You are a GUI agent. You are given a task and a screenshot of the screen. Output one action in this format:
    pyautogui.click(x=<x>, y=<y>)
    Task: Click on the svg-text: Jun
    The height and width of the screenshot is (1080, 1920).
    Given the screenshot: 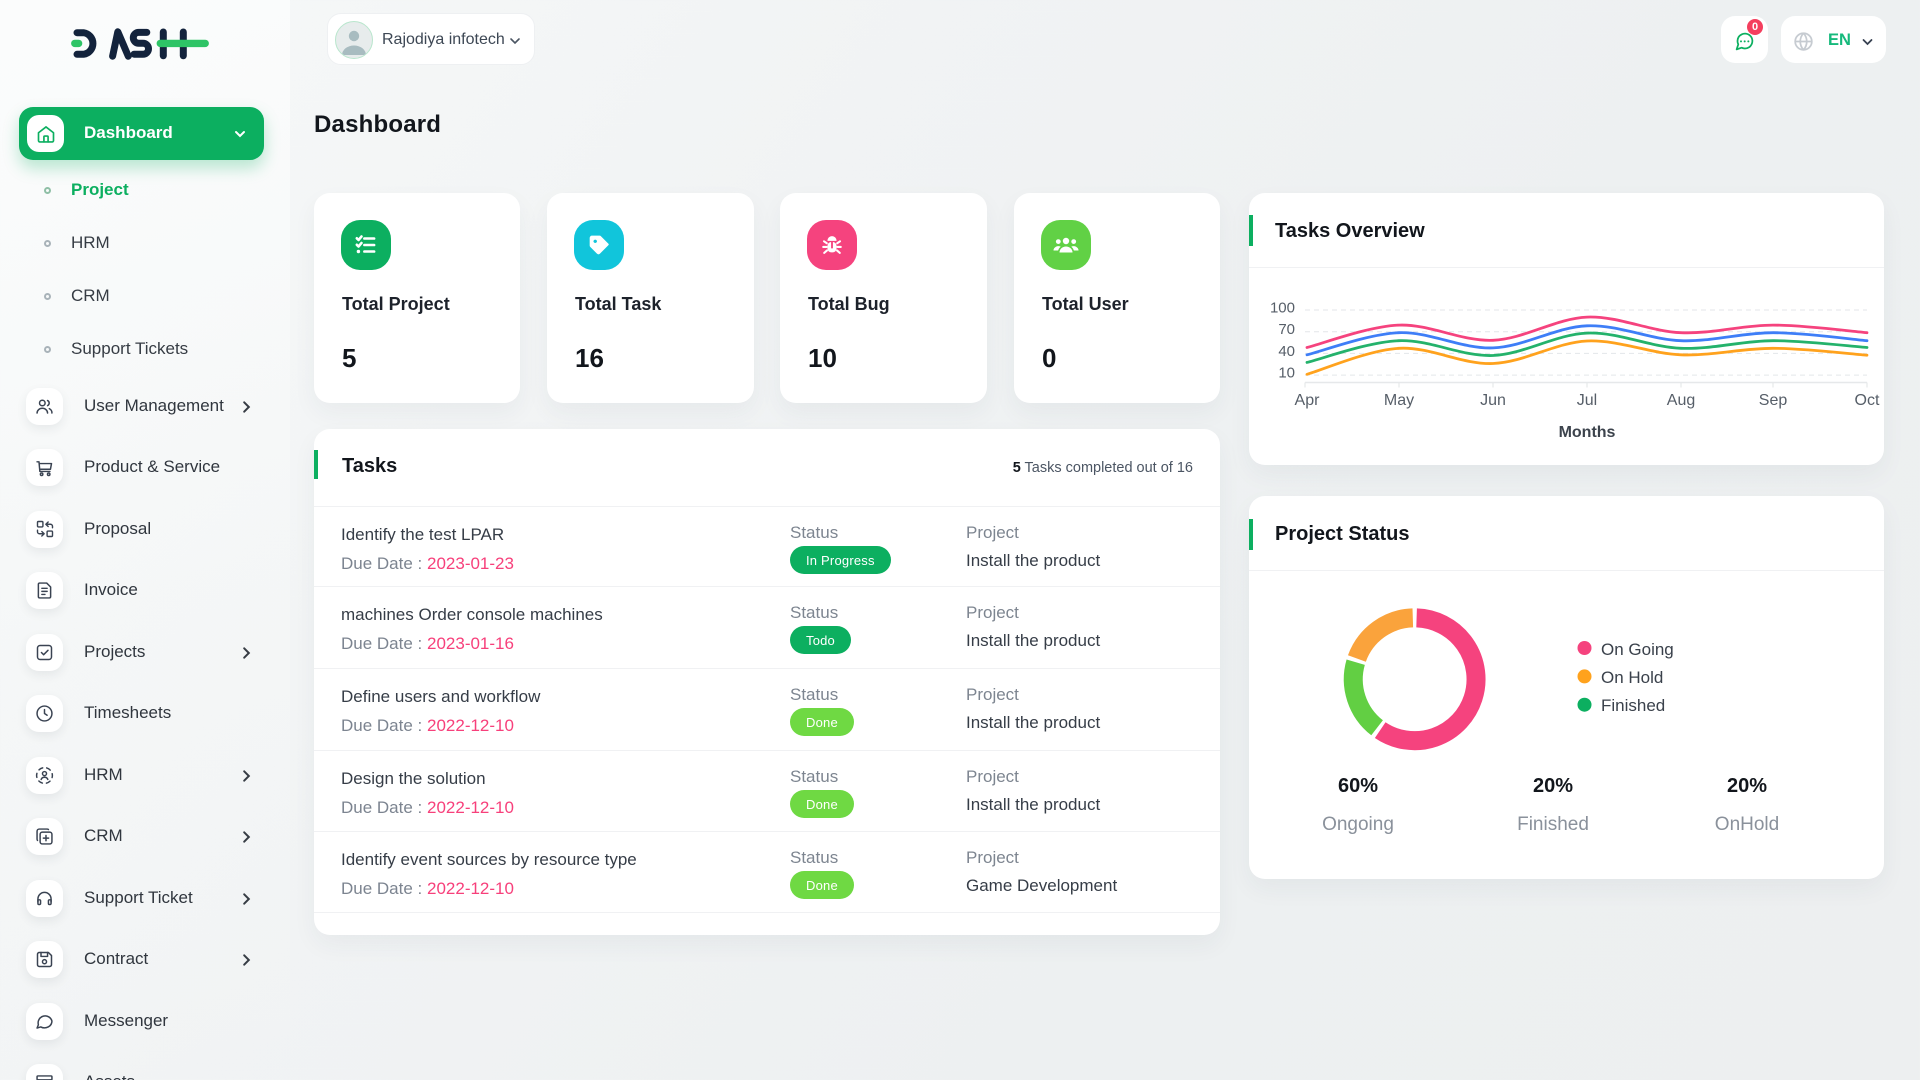 What is the action you would take?
    pyautogui.click(x=1493, y=400)
    